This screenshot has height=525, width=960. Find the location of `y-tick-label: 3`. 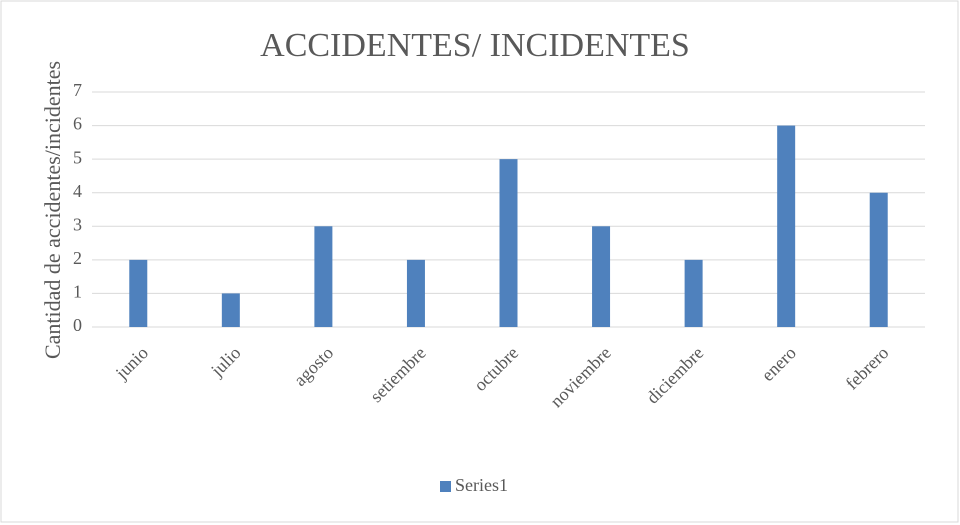

y-tick-label: 3 is located at coordinates (77, 224).